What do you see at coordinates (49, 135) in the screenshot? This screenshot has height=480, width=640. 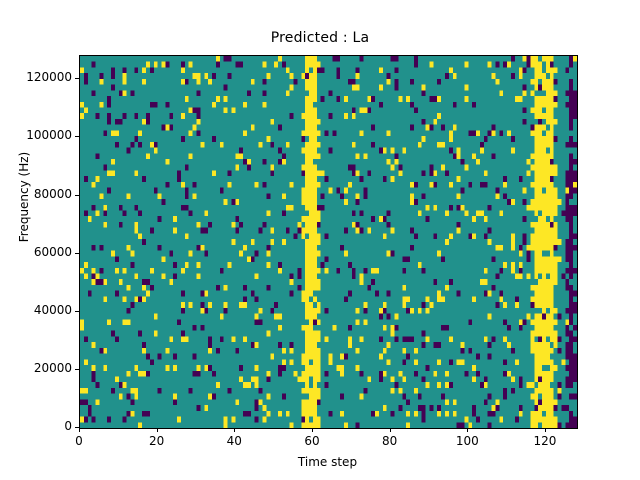 I see `y-tick-label: 100000` at bounding box center [49, 135].